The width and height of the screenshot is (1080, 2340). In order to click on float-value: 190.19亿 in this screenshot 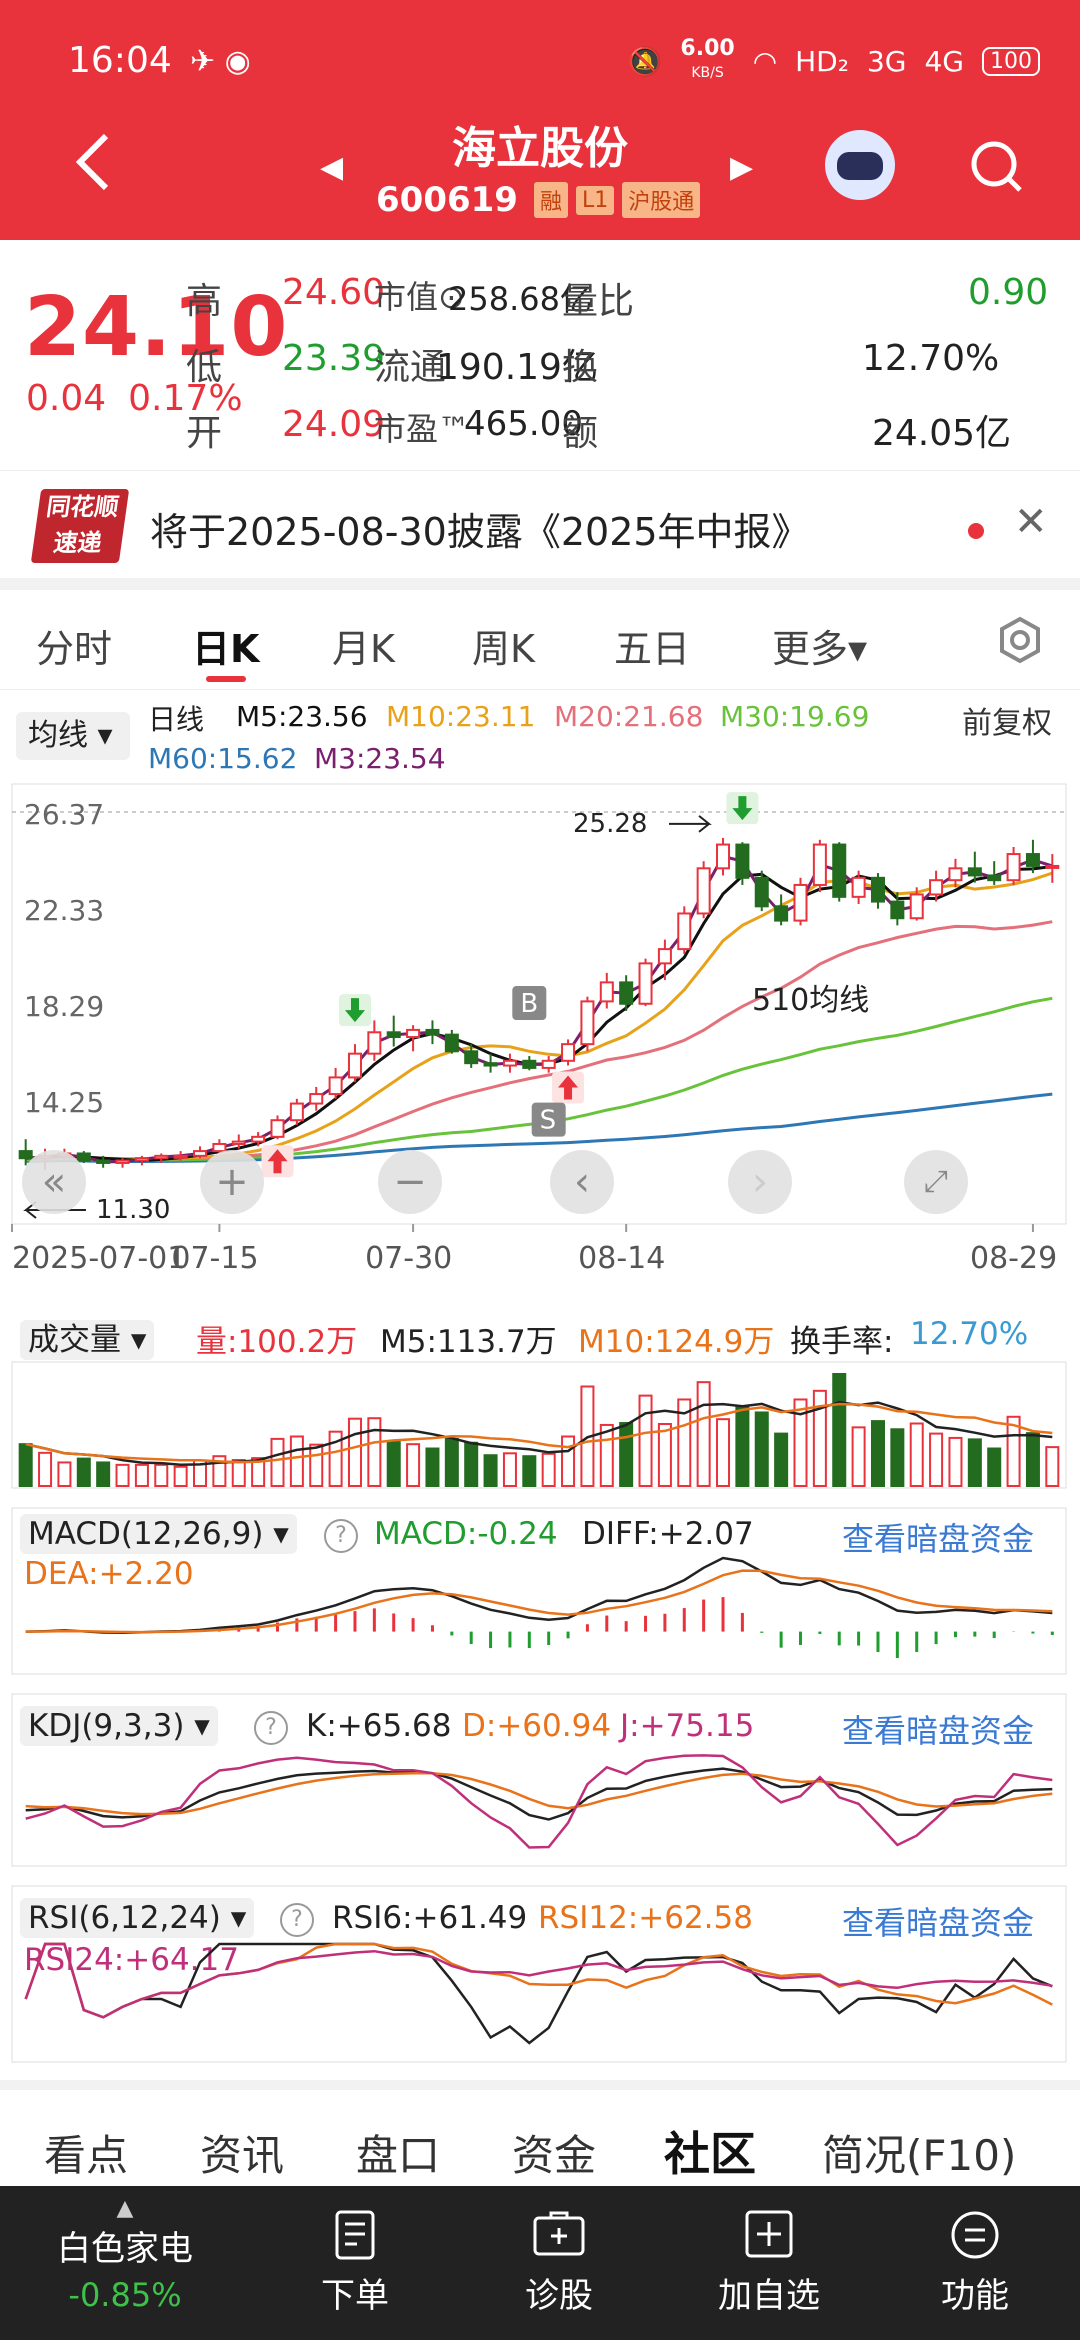, I will do `click(517, 367)`.